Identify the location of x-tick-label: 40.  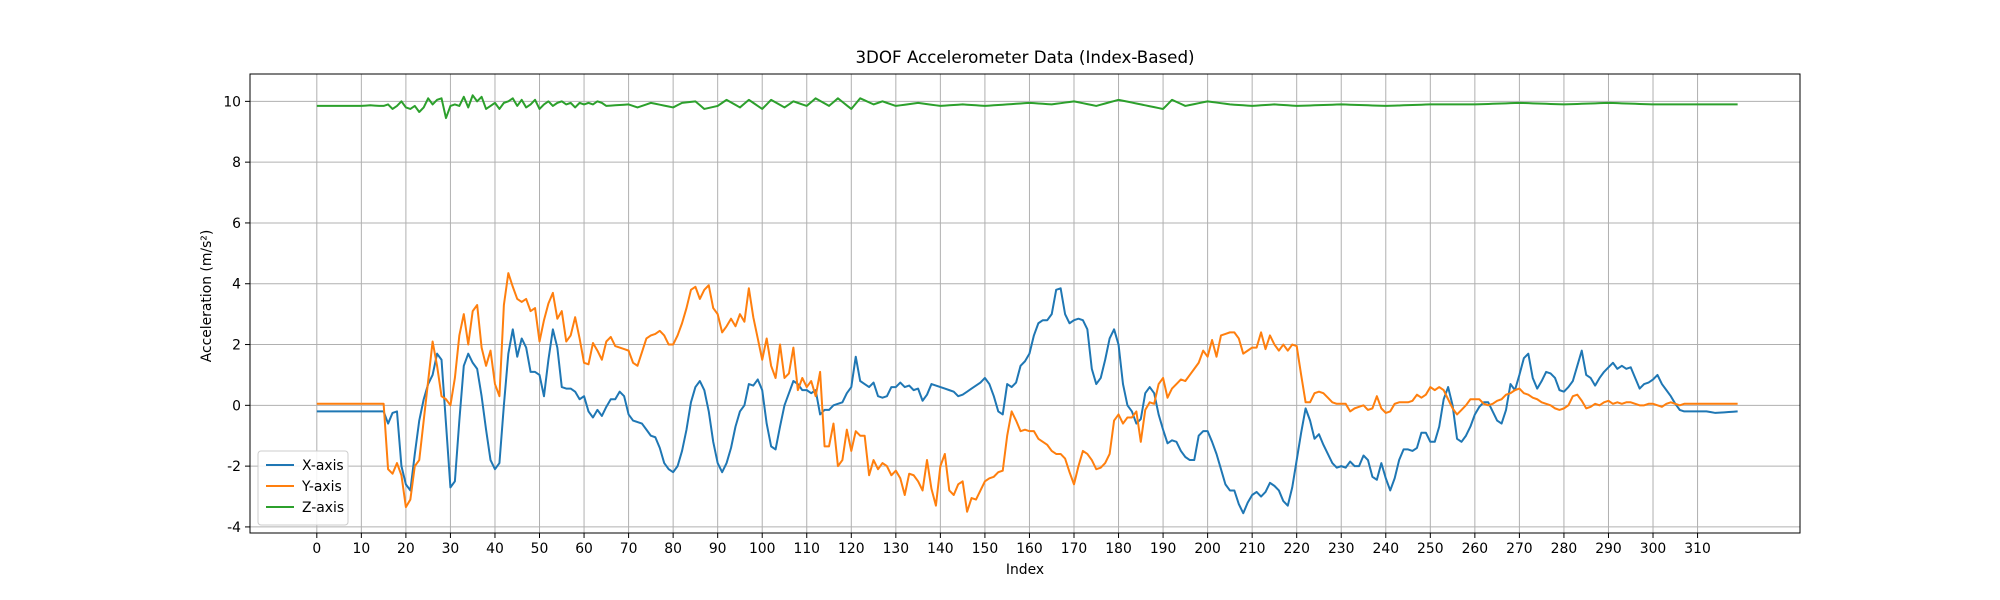
(495, 549).